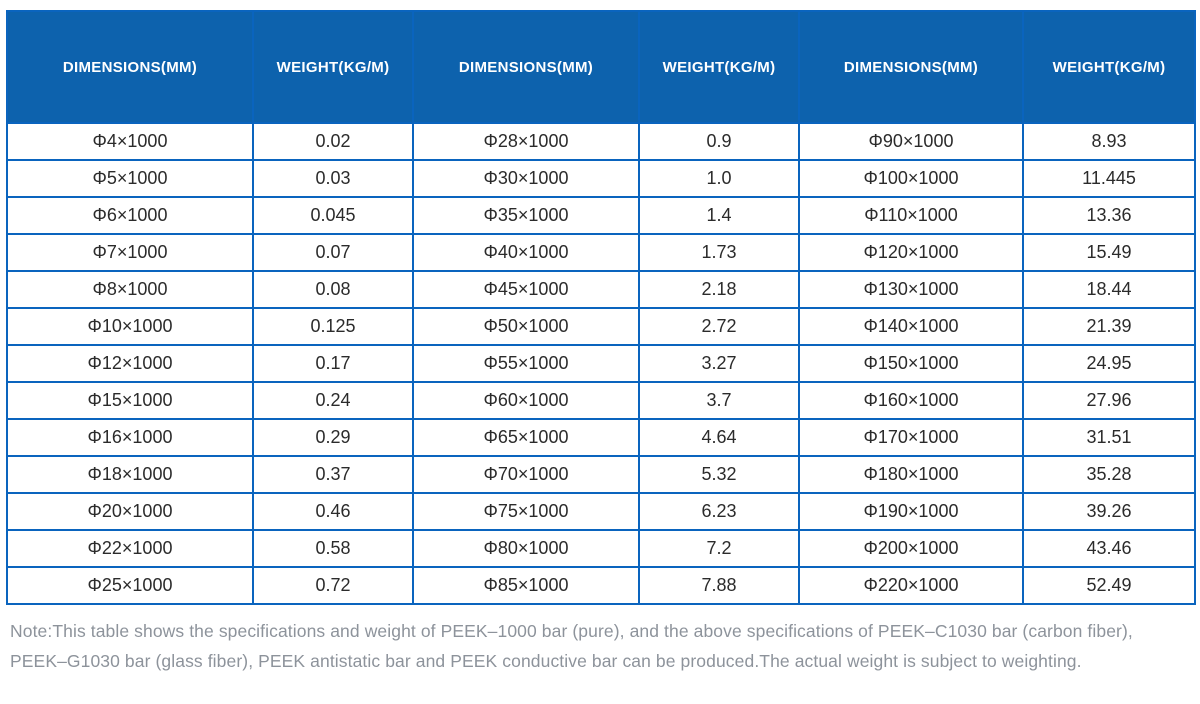  What do you see at coordinates (130, 437) in the screenshot?
I see `dimension-cell: Φ16×1000` at bounding box center [130, 437].